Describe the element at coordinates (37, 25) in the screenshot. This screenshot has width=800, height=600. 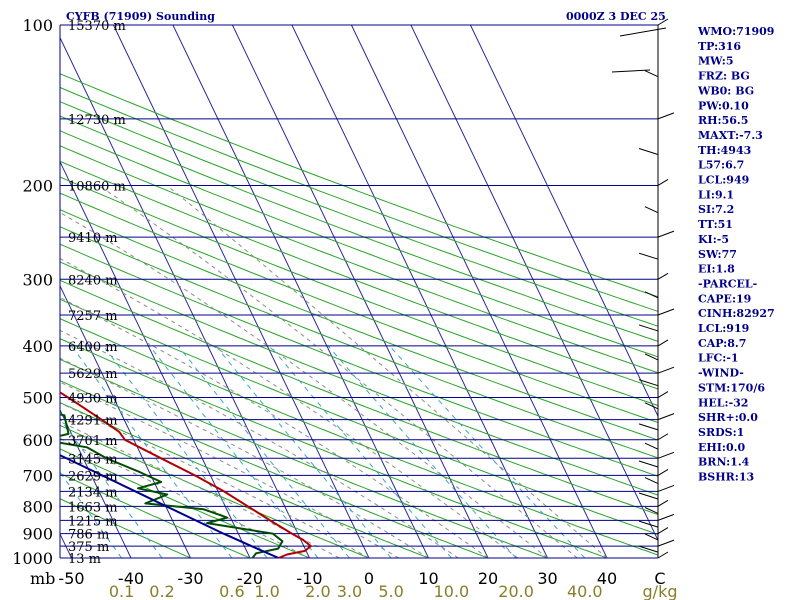
I see `pressure-tick-label: 100` at that location.